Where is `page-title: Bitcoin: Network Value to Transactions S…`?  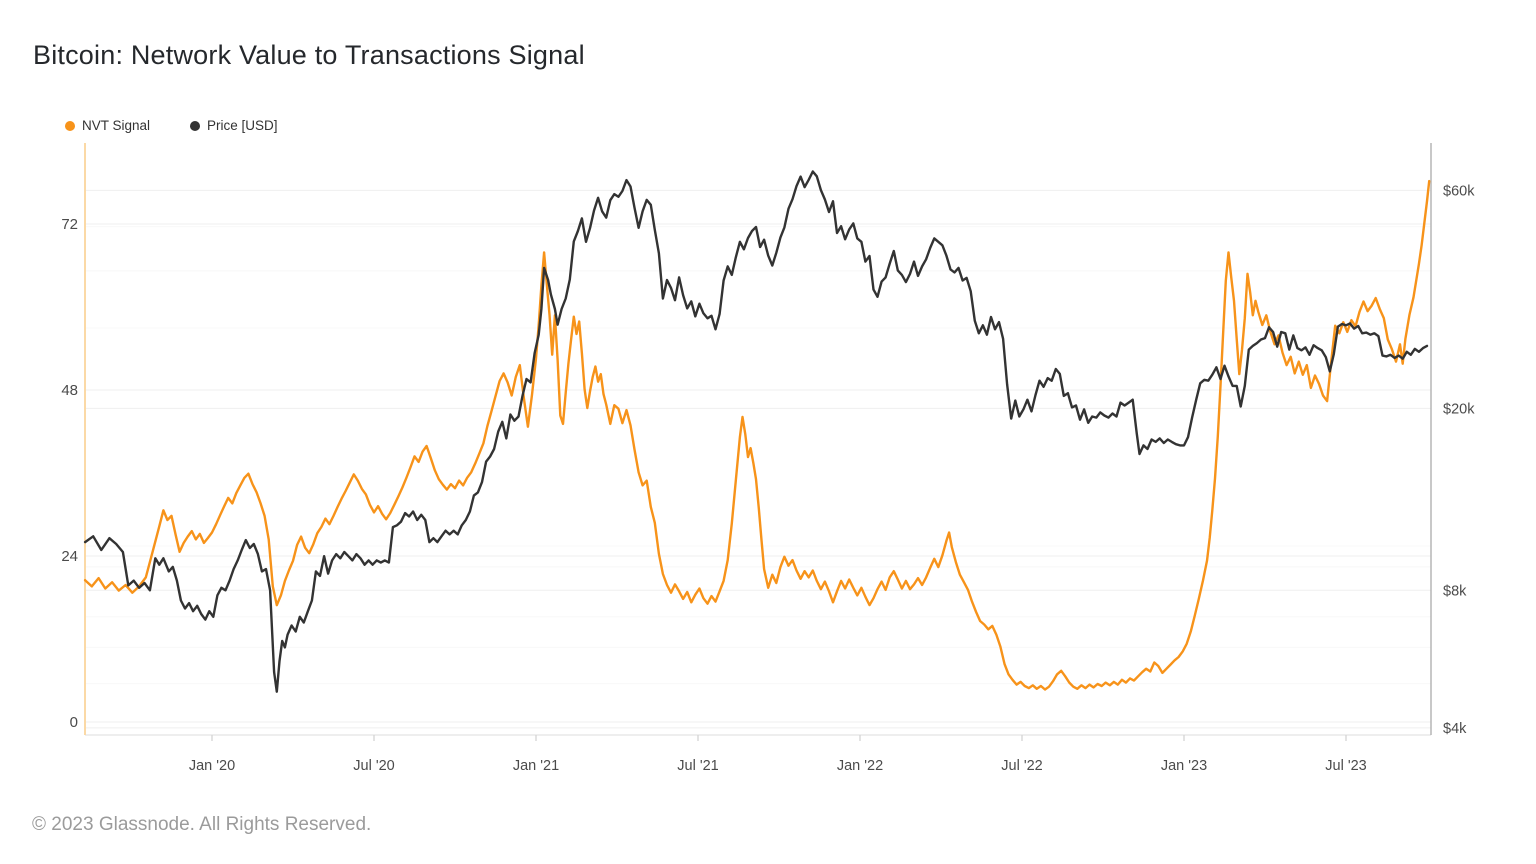
page-title: Bitcoin: Network Value to Transactions S… is located at coordinates (309, 55).